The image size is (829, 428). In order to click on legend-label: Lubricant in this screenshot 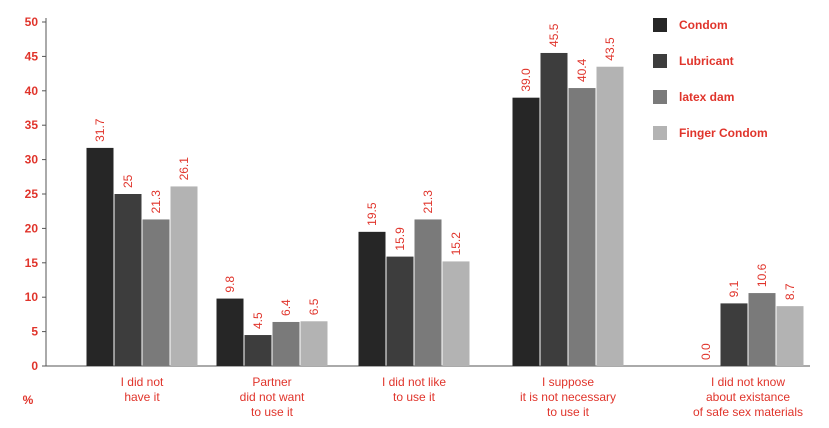, I will do `click(706, 61)`.